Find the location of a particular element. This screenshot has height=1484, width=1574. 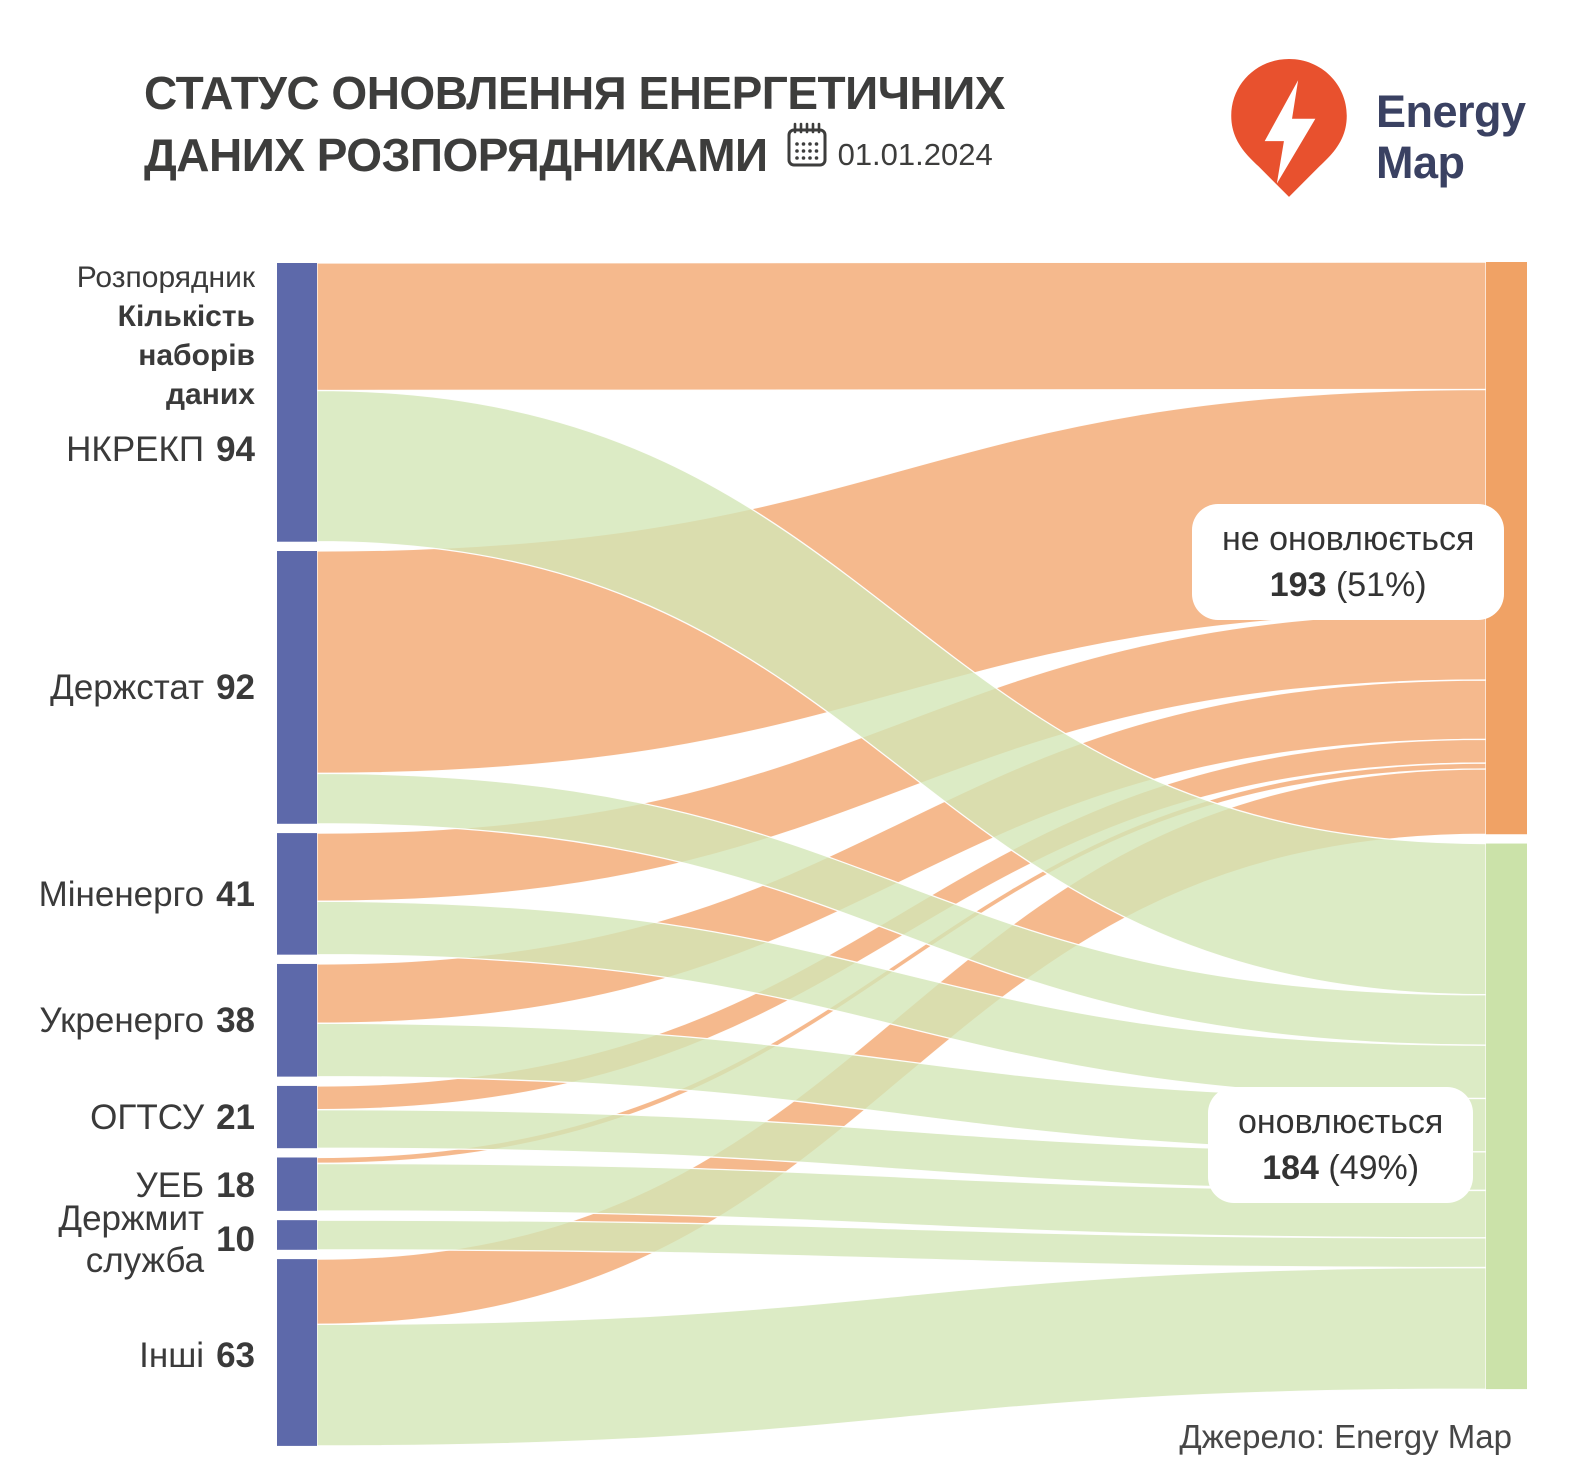

node-updated is located at coordinates (1506, 1116).